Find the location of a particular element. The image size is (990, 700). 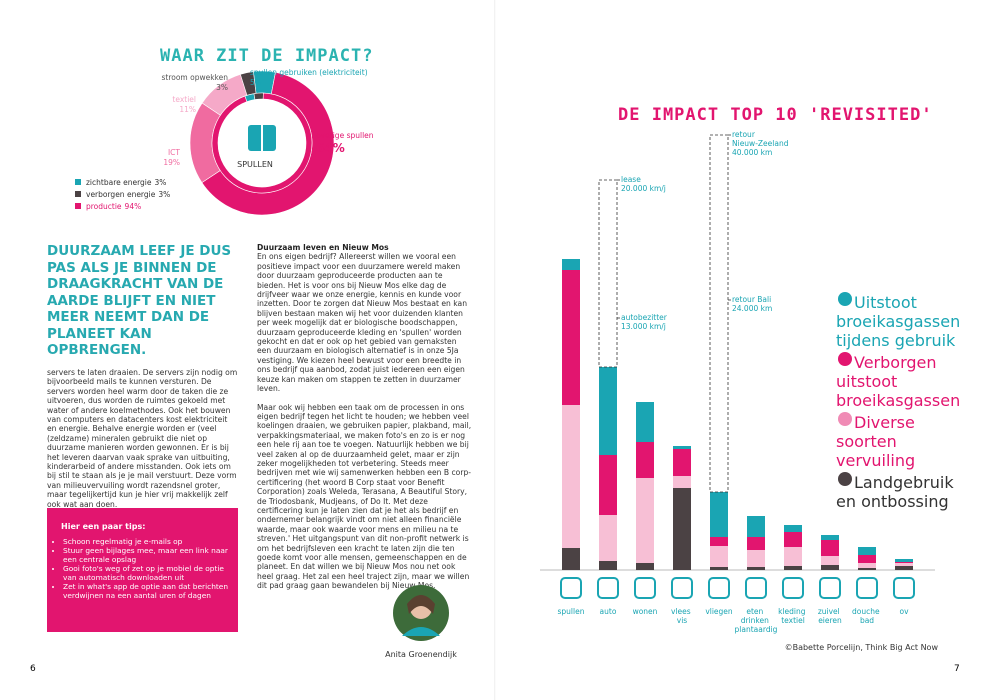

bar-title: DE IMPACT TOP 10 'REVISITED' is located at coordinates (775, 115).